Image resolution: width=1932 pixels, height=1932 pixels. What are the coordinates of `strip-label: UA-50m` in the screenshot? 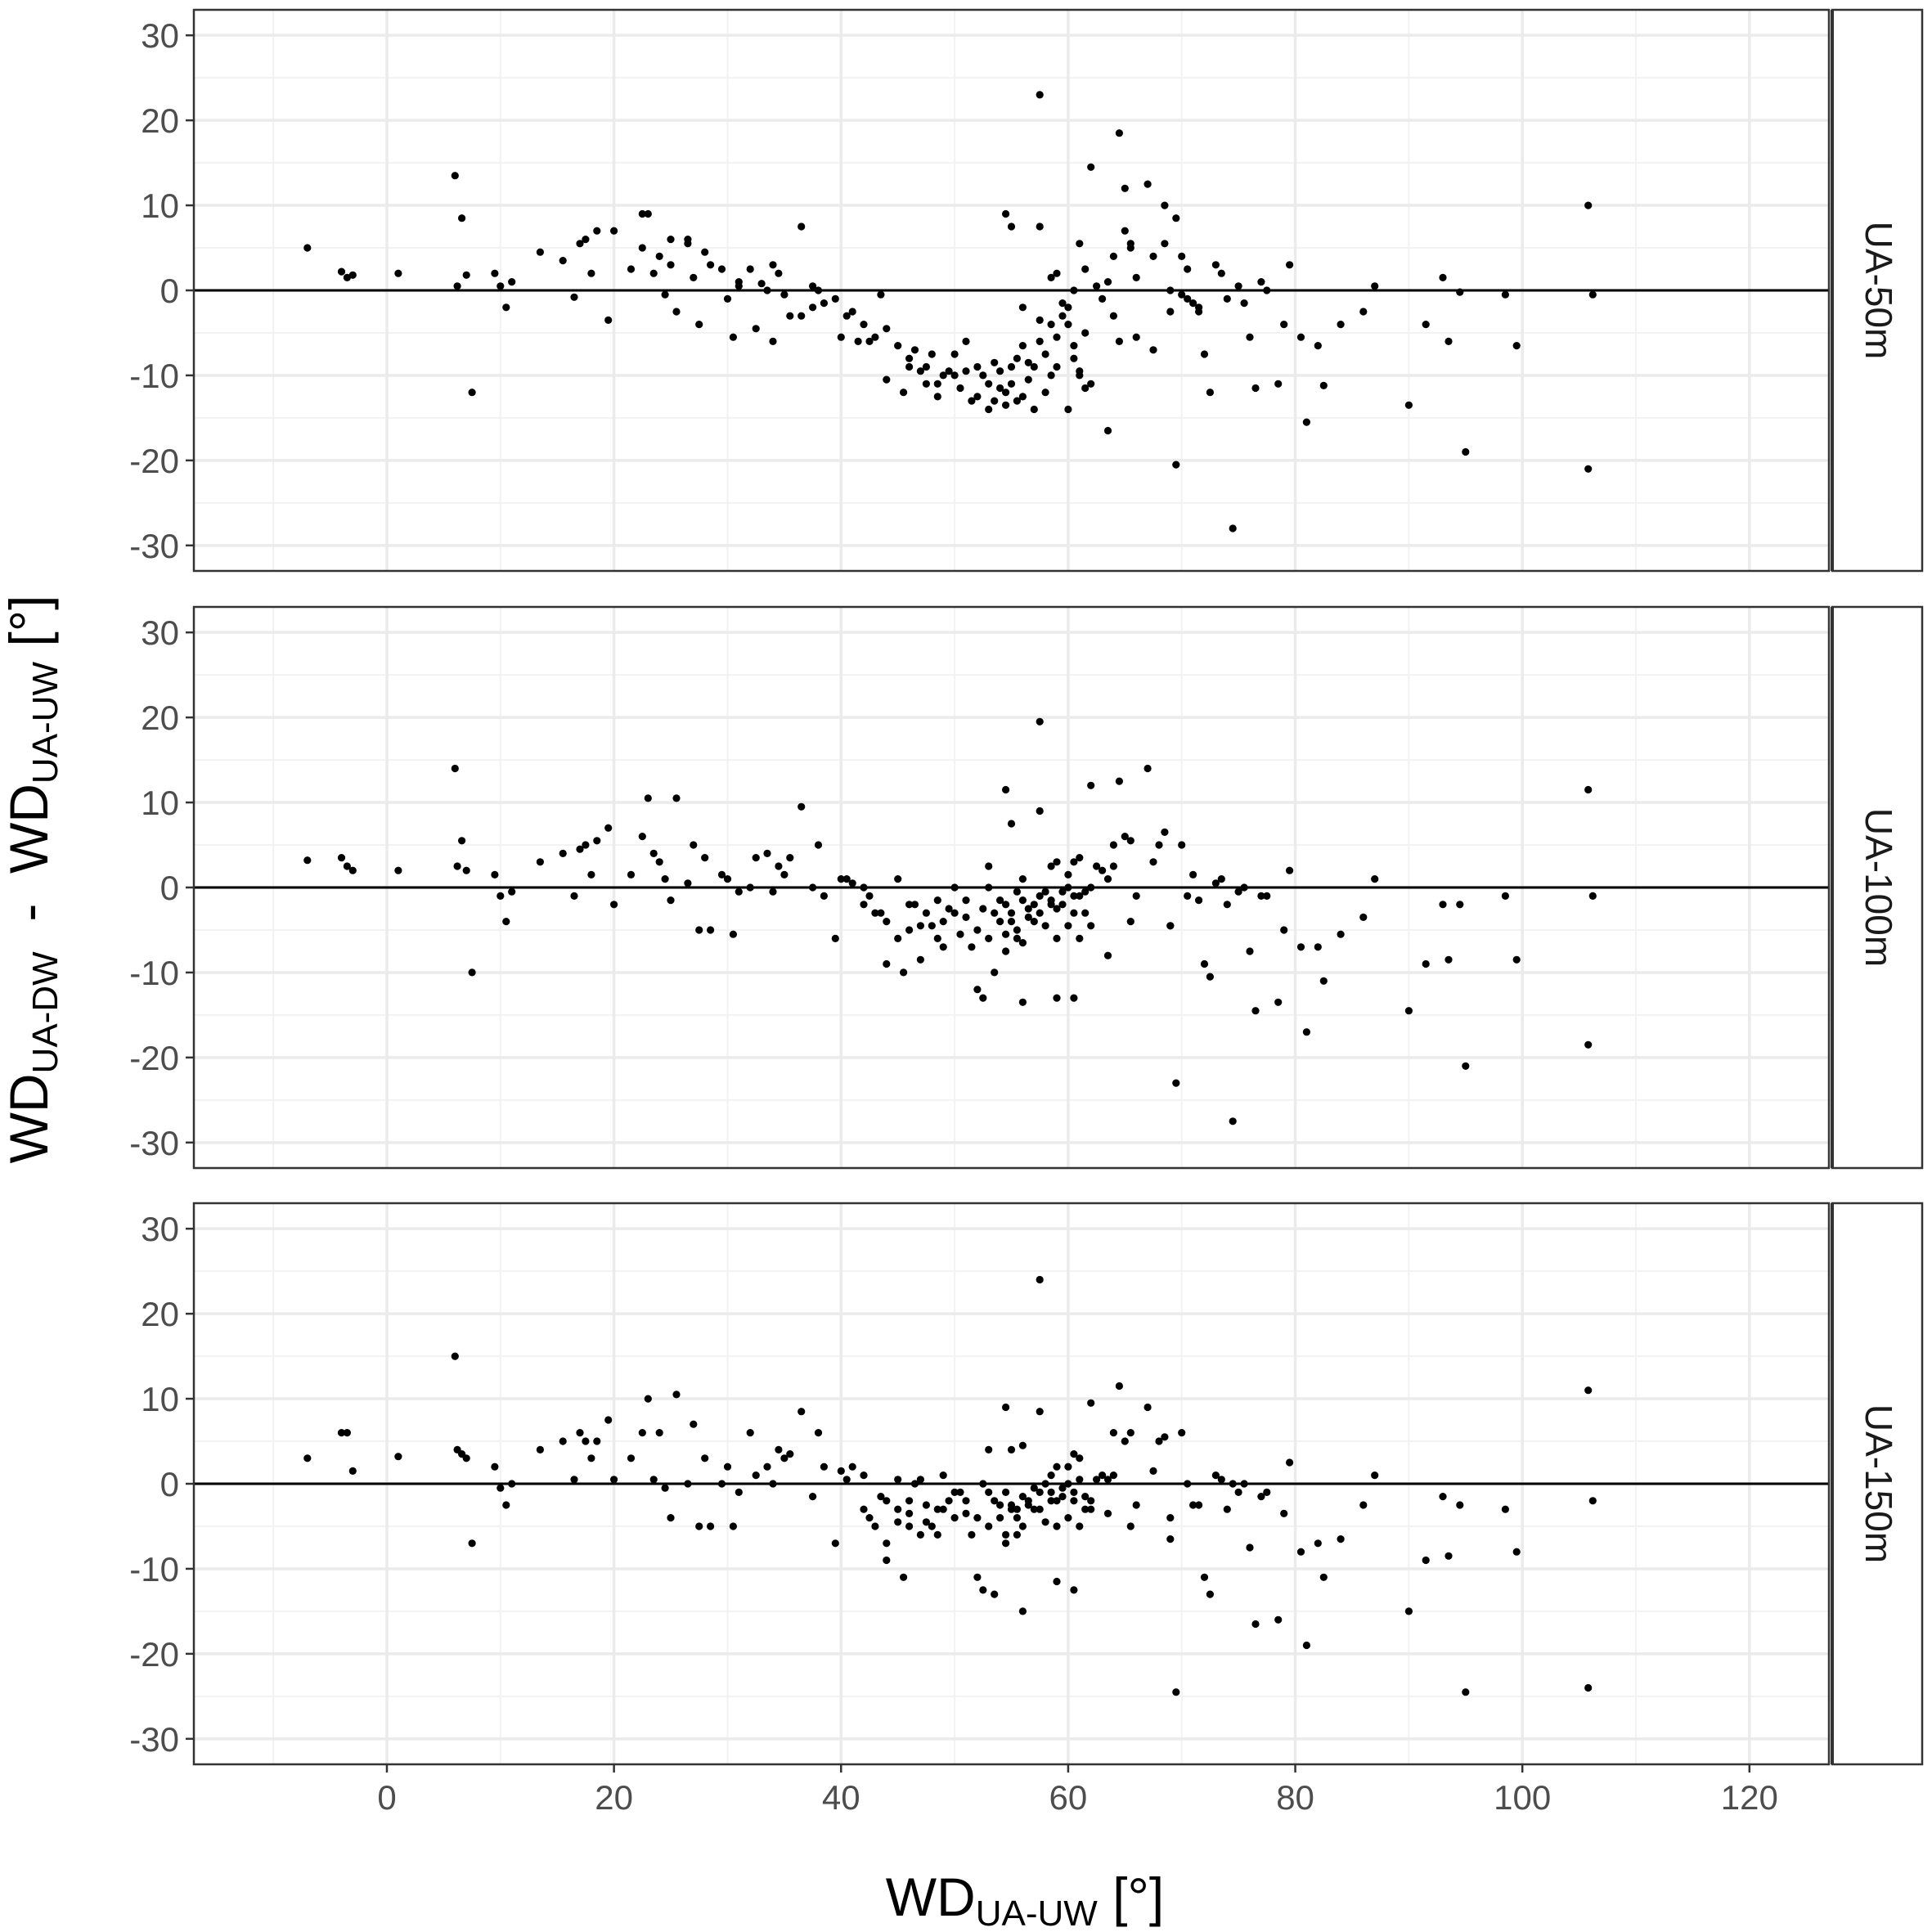 It's located at (1879, 291).